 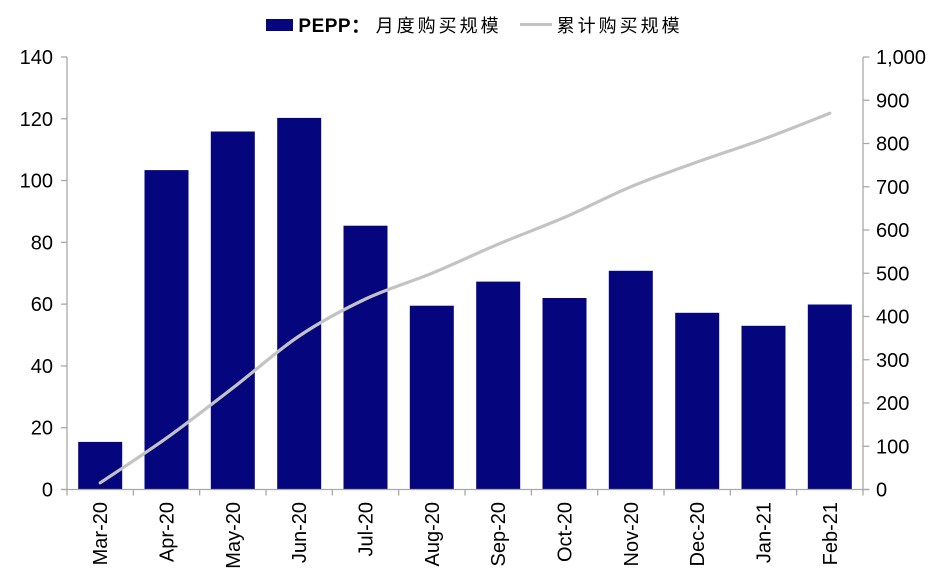 What do you see at coordinates (892, 231) in the screenshot?
I see `y-right-tick-label: 600` at bounding box center [892, 231].